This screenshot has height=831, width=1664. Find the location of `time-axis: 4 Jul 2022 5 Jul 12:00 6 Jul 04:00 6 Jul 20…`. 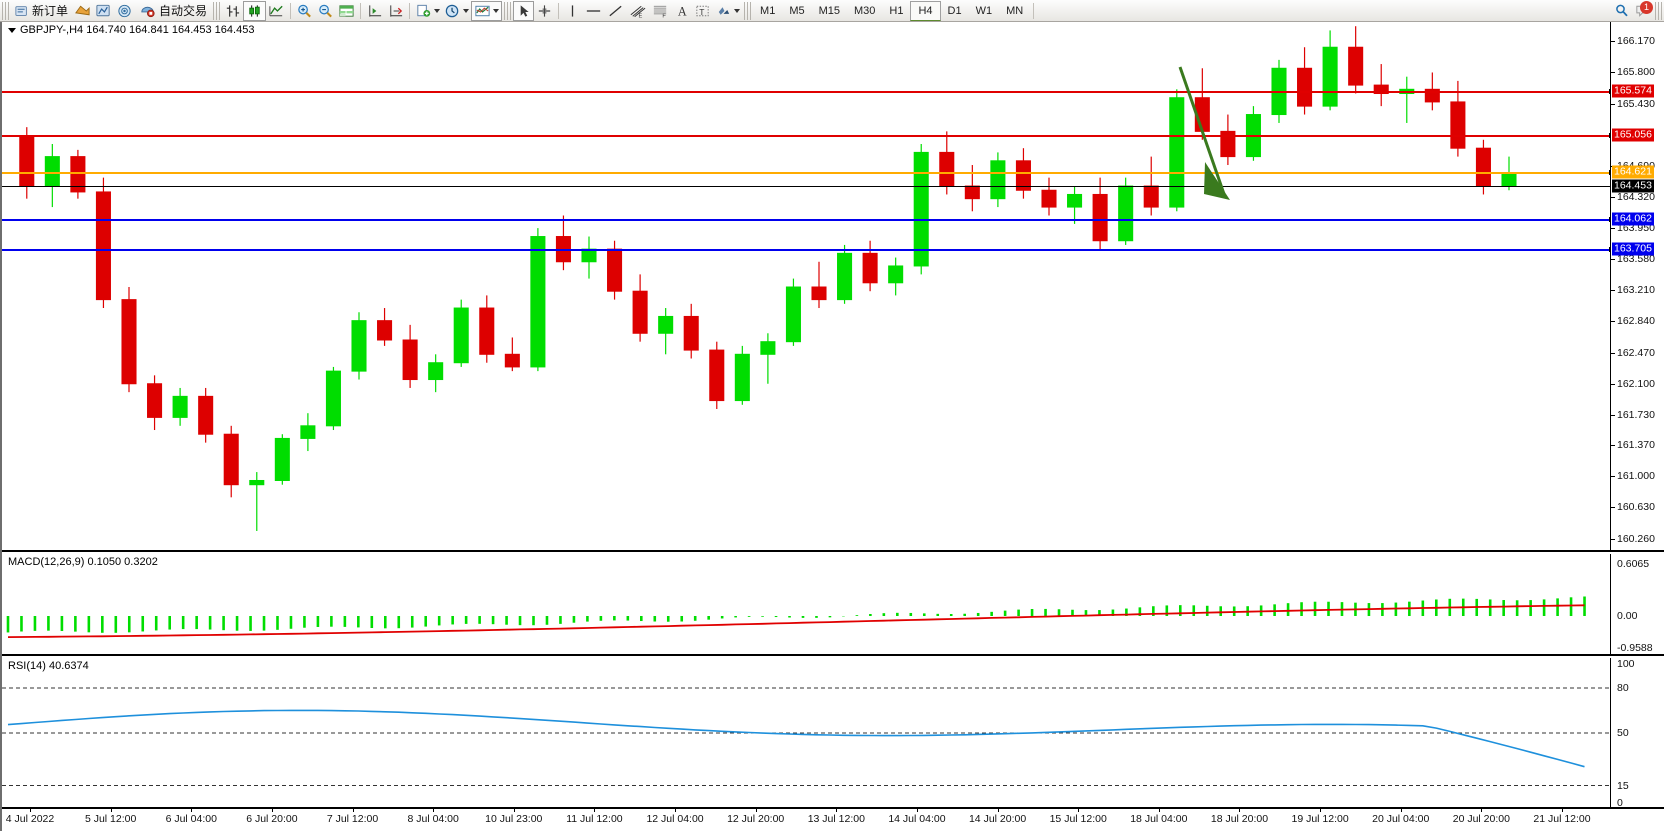

time-axis: 4 Jul 2022 5 Jul 12:00 6 Jul 04:00 6 Jul 20… is located at coordinates (833, 819).